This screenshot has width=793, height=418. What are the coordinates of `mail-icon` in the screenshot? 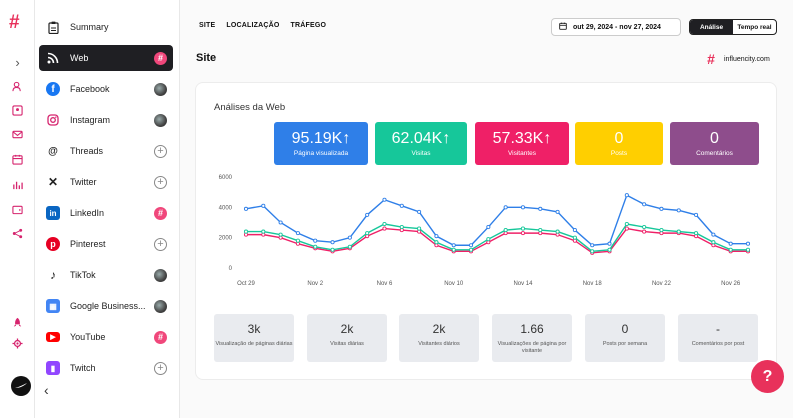 It's located at (17, 134).